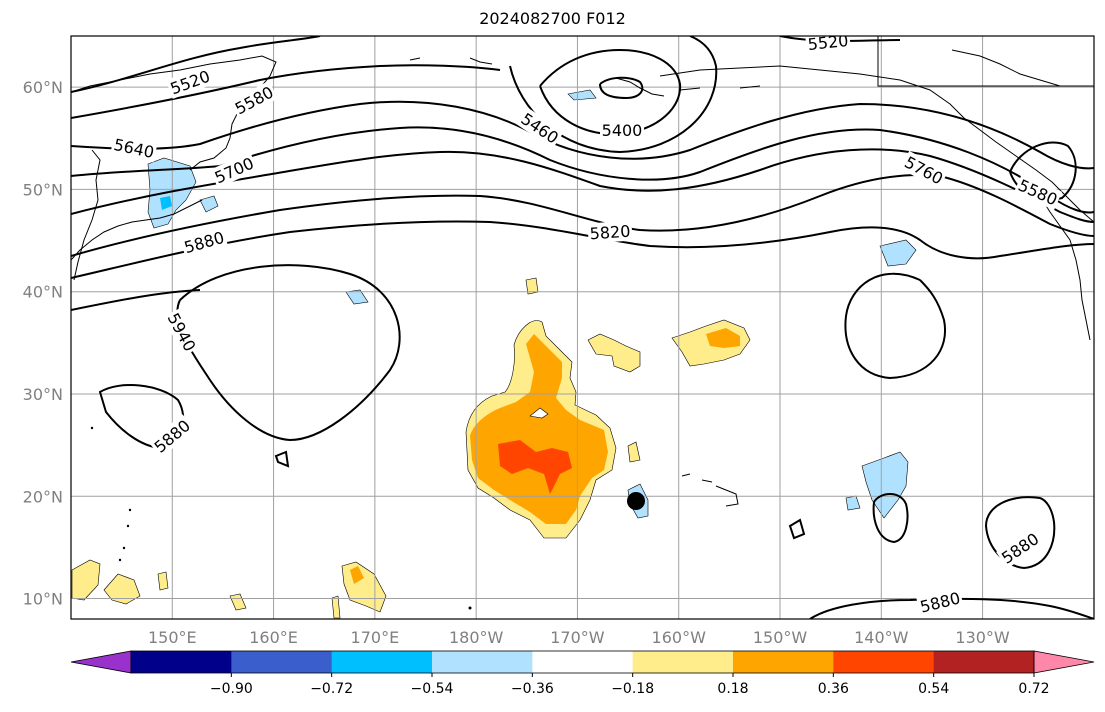  I want to click on lon-label: 150°W, so click(780, 637).